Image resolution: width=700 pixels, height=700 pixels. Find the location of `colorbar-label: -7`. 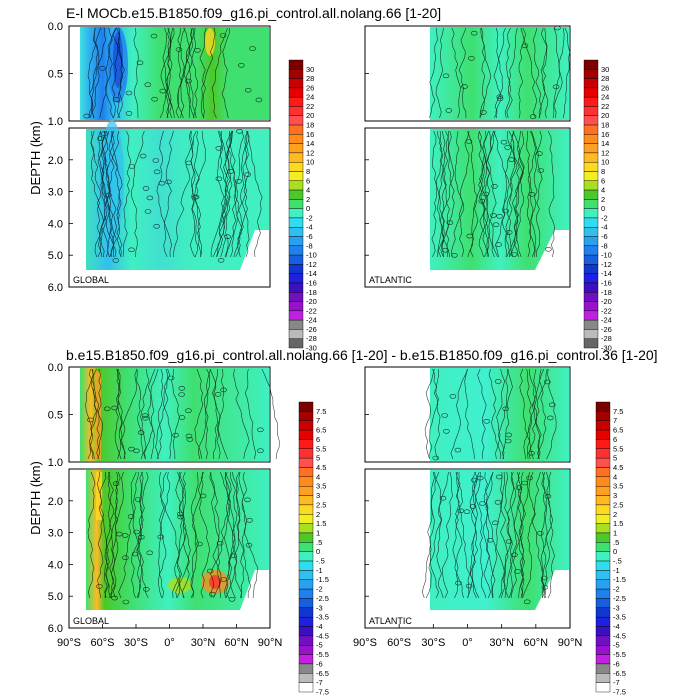

colorbar-label: -7 is located at coordinates (319, 682).